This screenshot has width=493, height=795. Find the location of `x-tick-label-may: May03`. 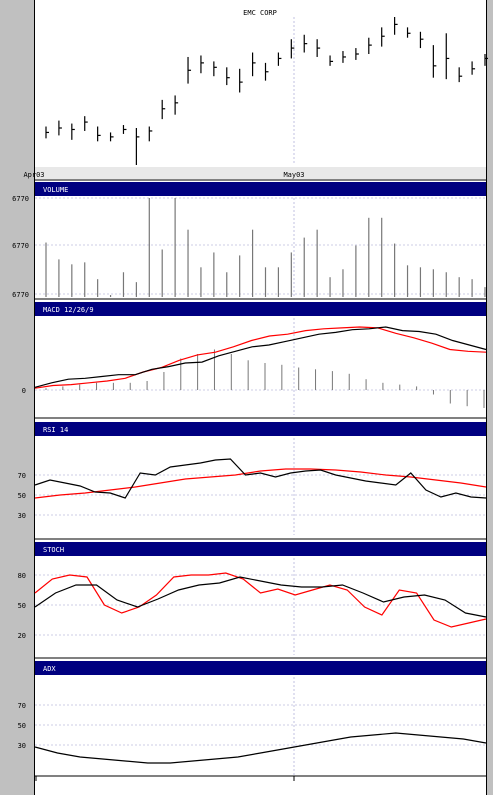

x-tick-label-may: May03 is located at coordinates (293, 175).